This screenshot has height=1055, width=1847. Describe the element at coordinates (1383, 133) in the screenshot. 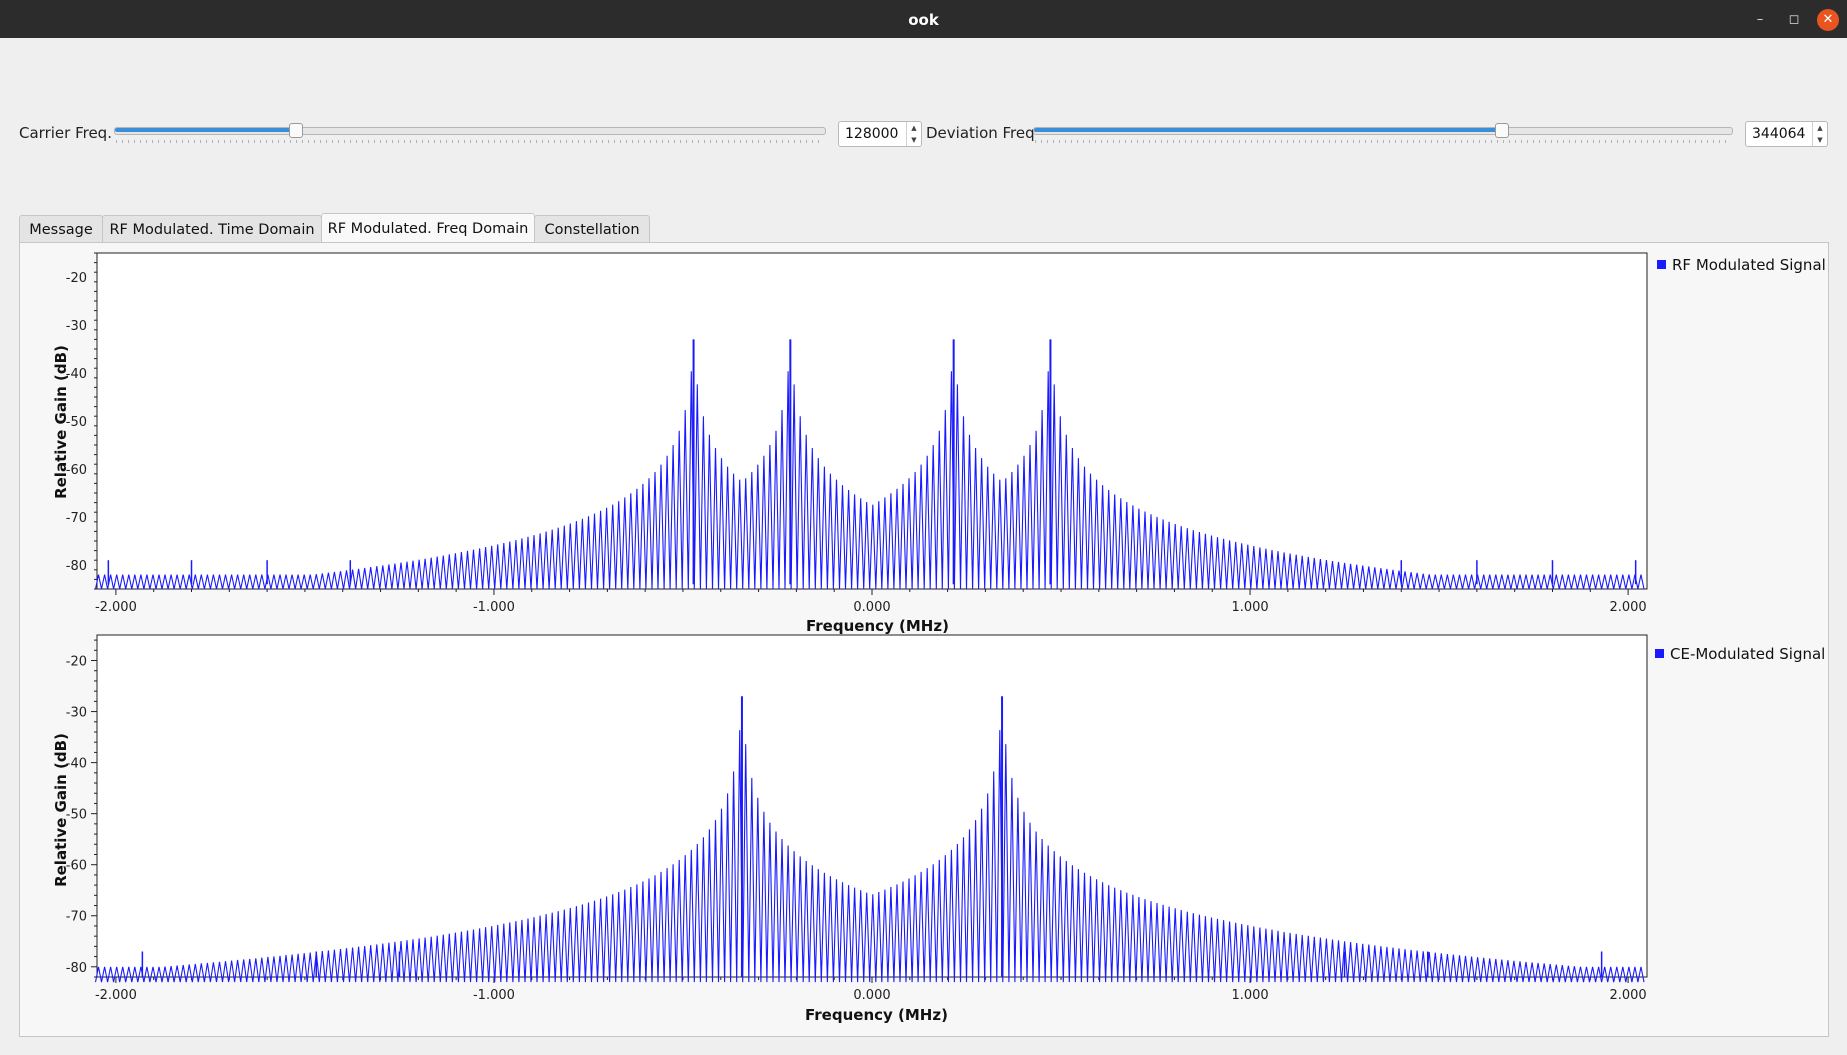

I see `deviation-freq-slider` at that location.